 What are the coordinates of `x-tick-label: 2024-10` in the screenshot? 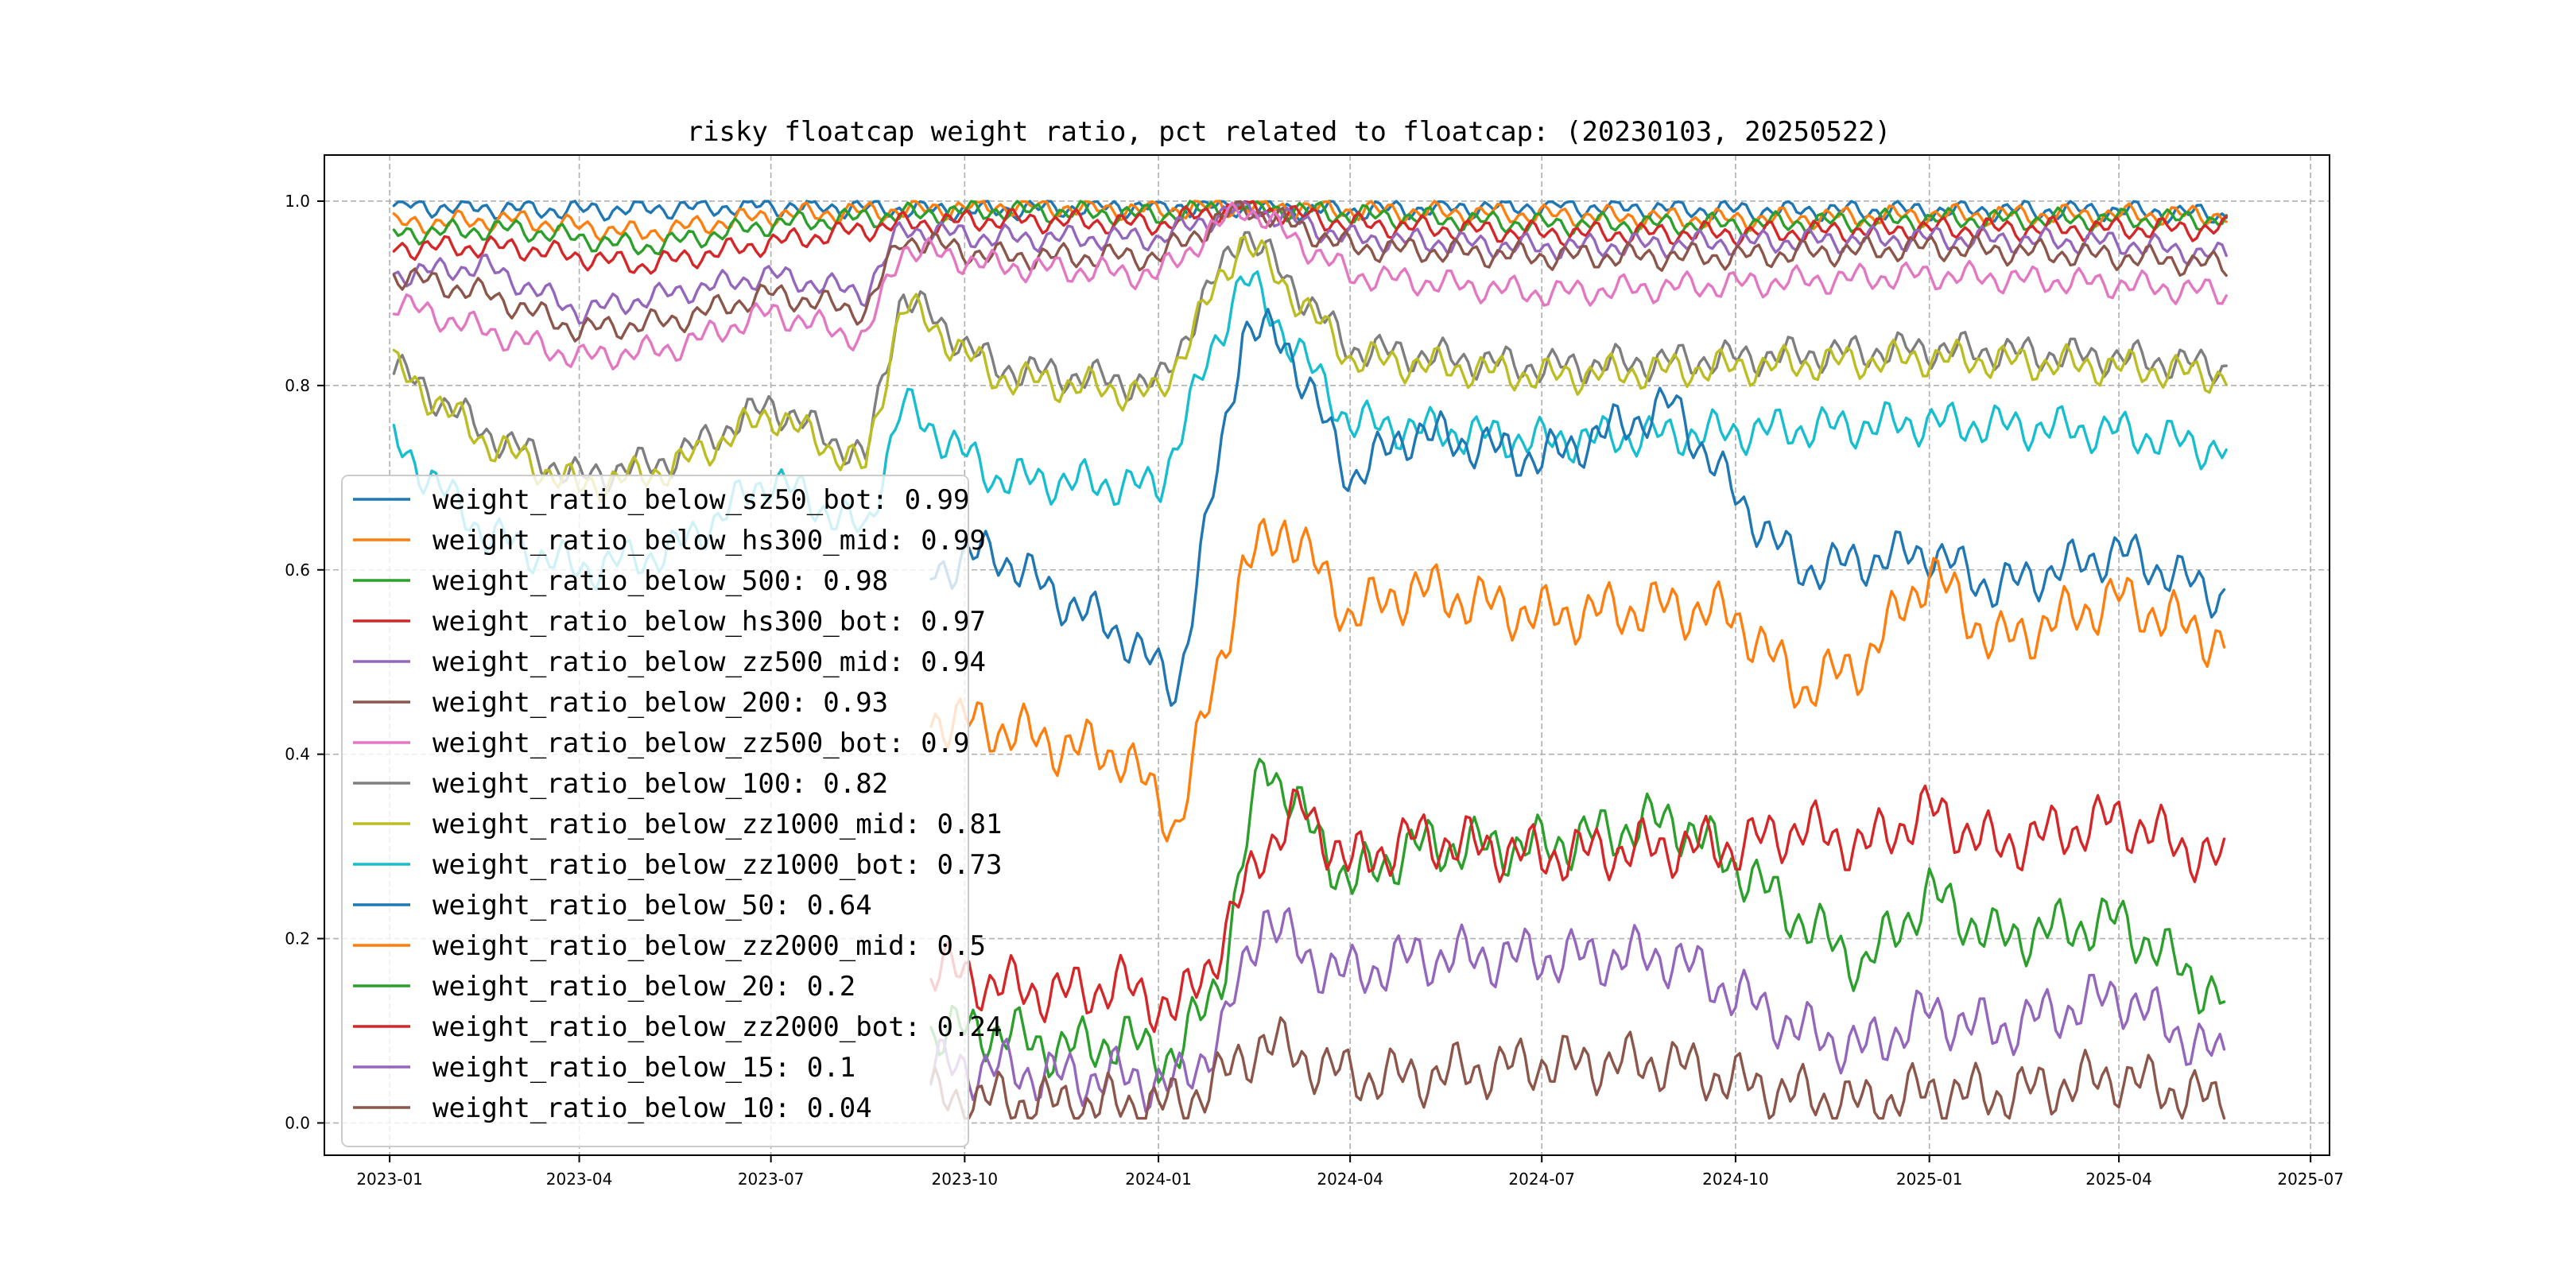 It's located at (1736, 1179).